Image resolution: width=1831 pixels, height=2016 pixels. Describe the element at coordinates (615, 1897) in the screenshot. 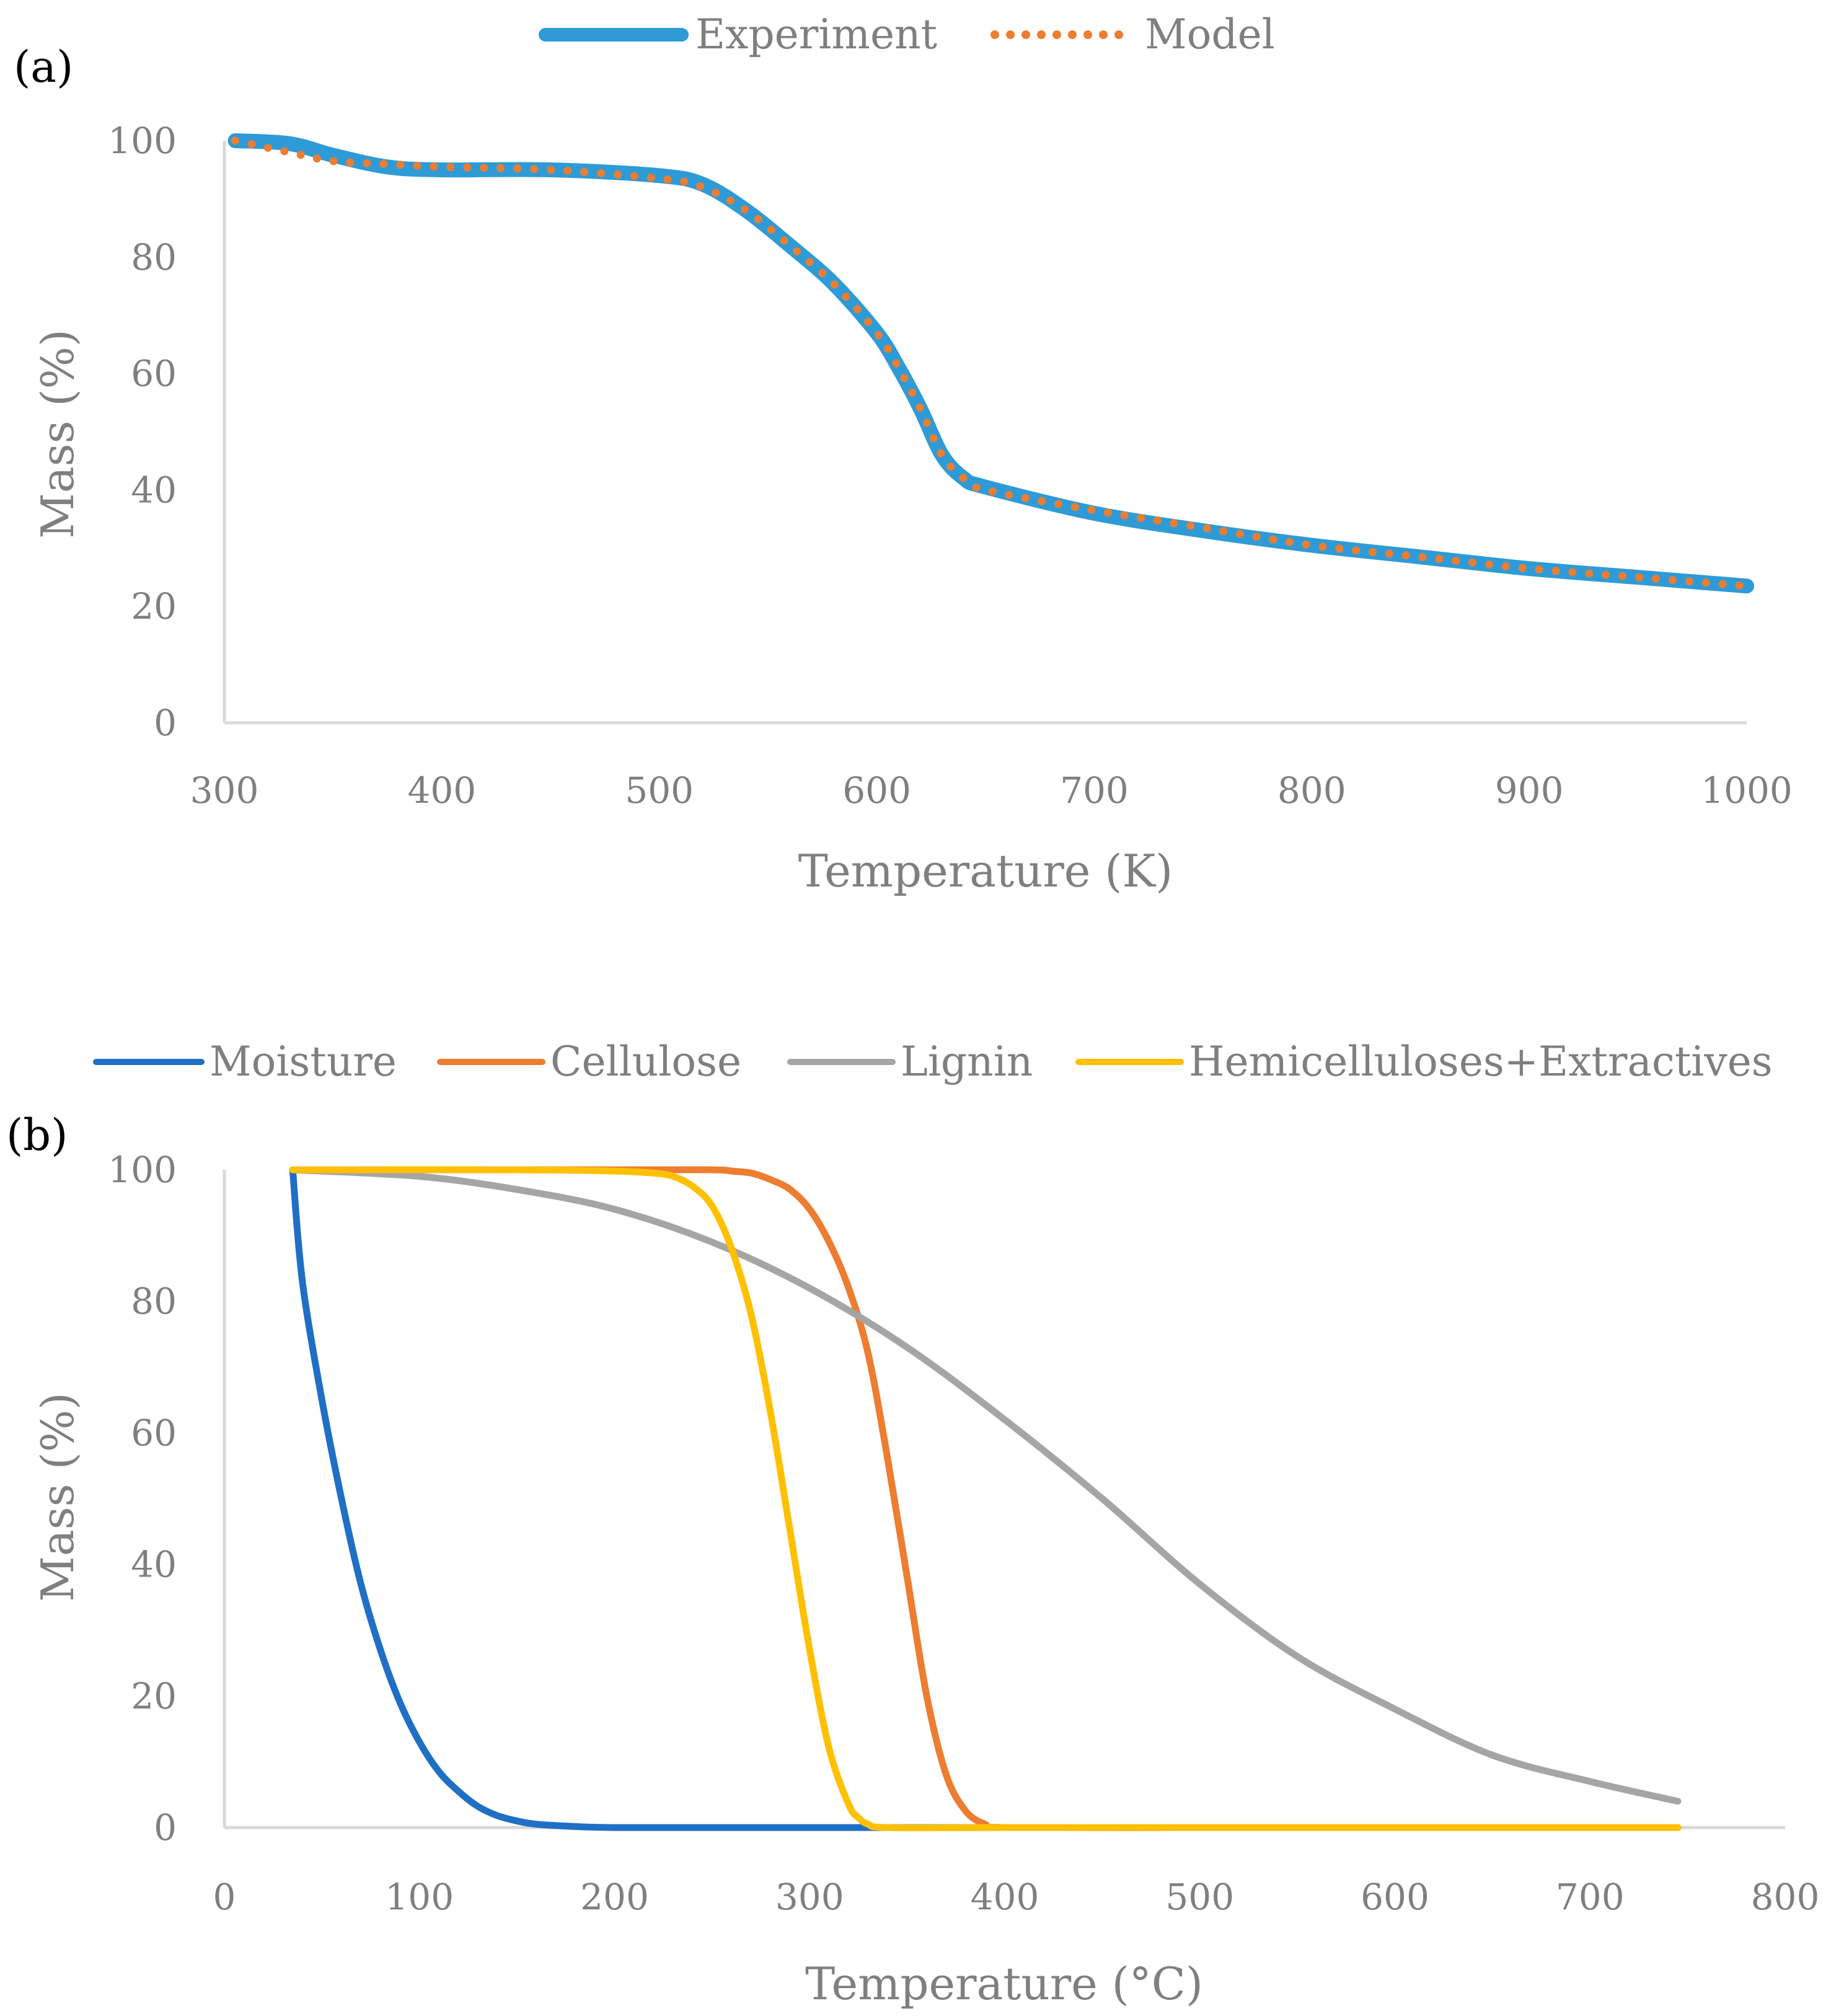

I see `x-tick-label: 200` at that location.